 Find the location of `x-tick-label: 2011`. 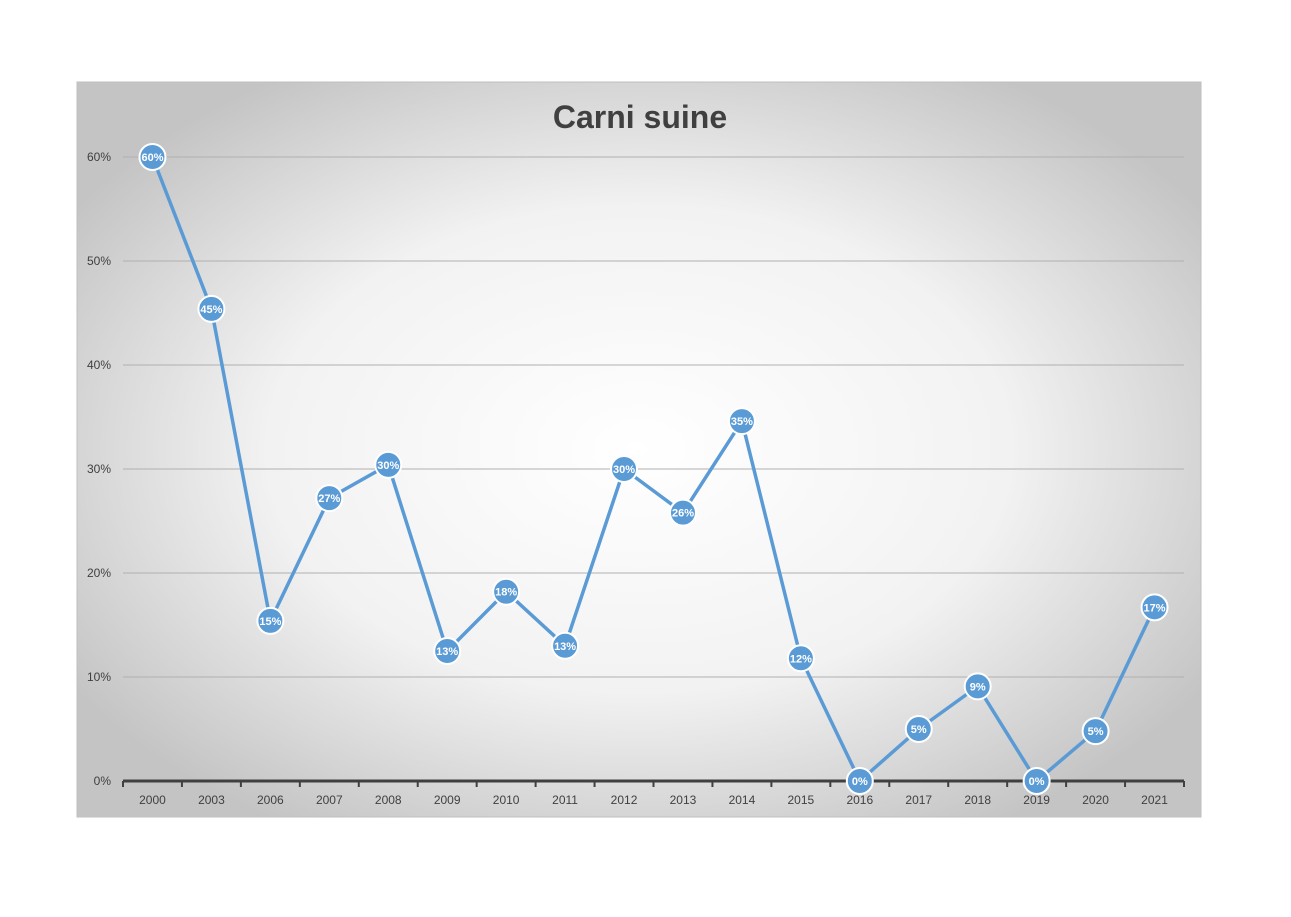

x-tick-label: 2011 is located at coordinates (565, 800).